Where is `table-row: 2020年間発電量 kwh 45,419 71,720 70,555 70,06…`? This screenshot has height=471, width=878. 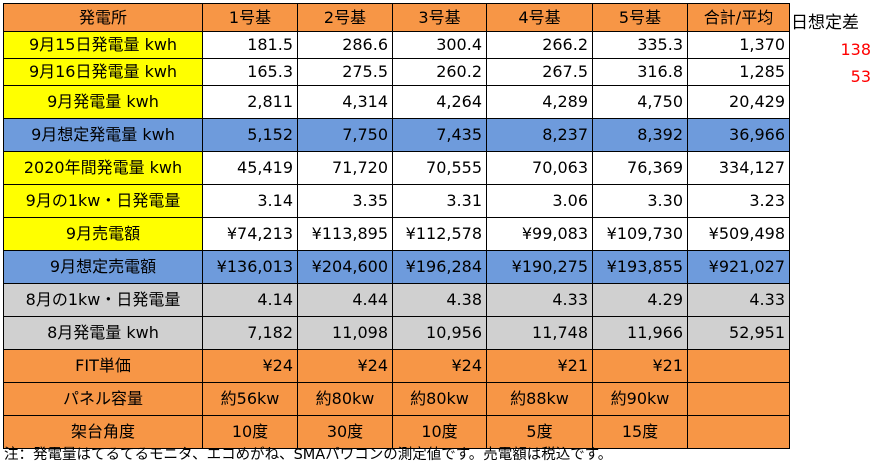
table-row: 2020年間発電量 kwh 45,419 71,720 70,555 70,06… is located at coordinates (396, 168).